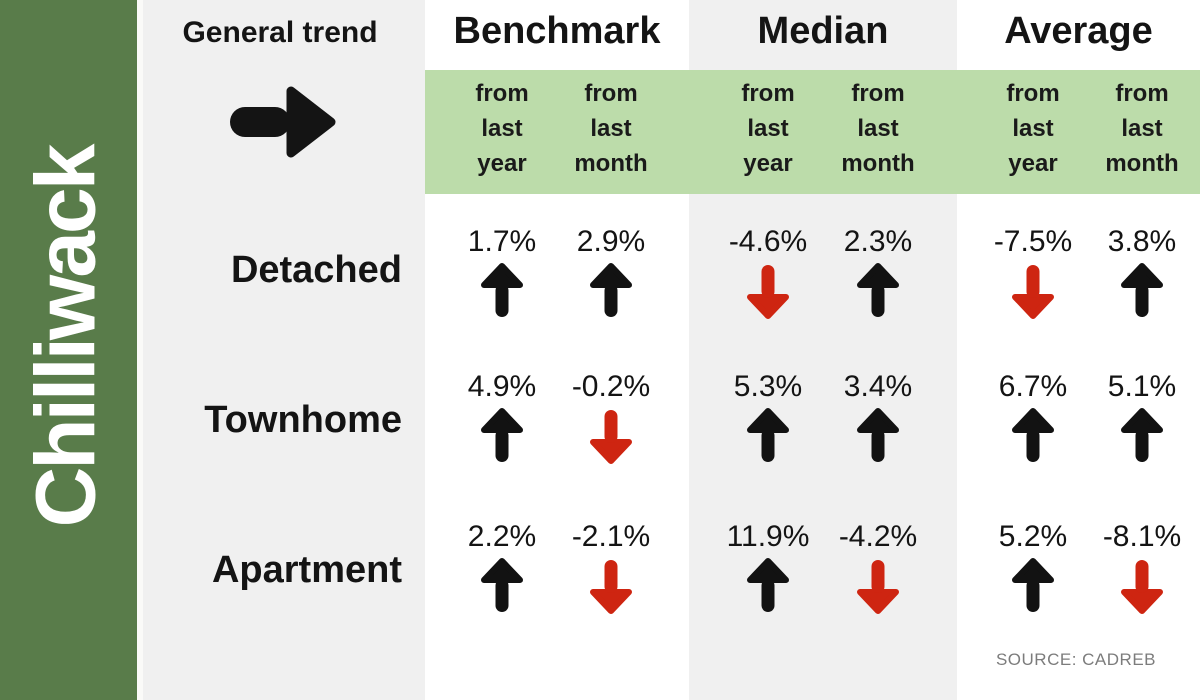 The width and height of the screenshot is (1200, 700). Describe the element at coordinates (65, 337) in the screenshot. I see `region-title: Chilliwack` at that location.